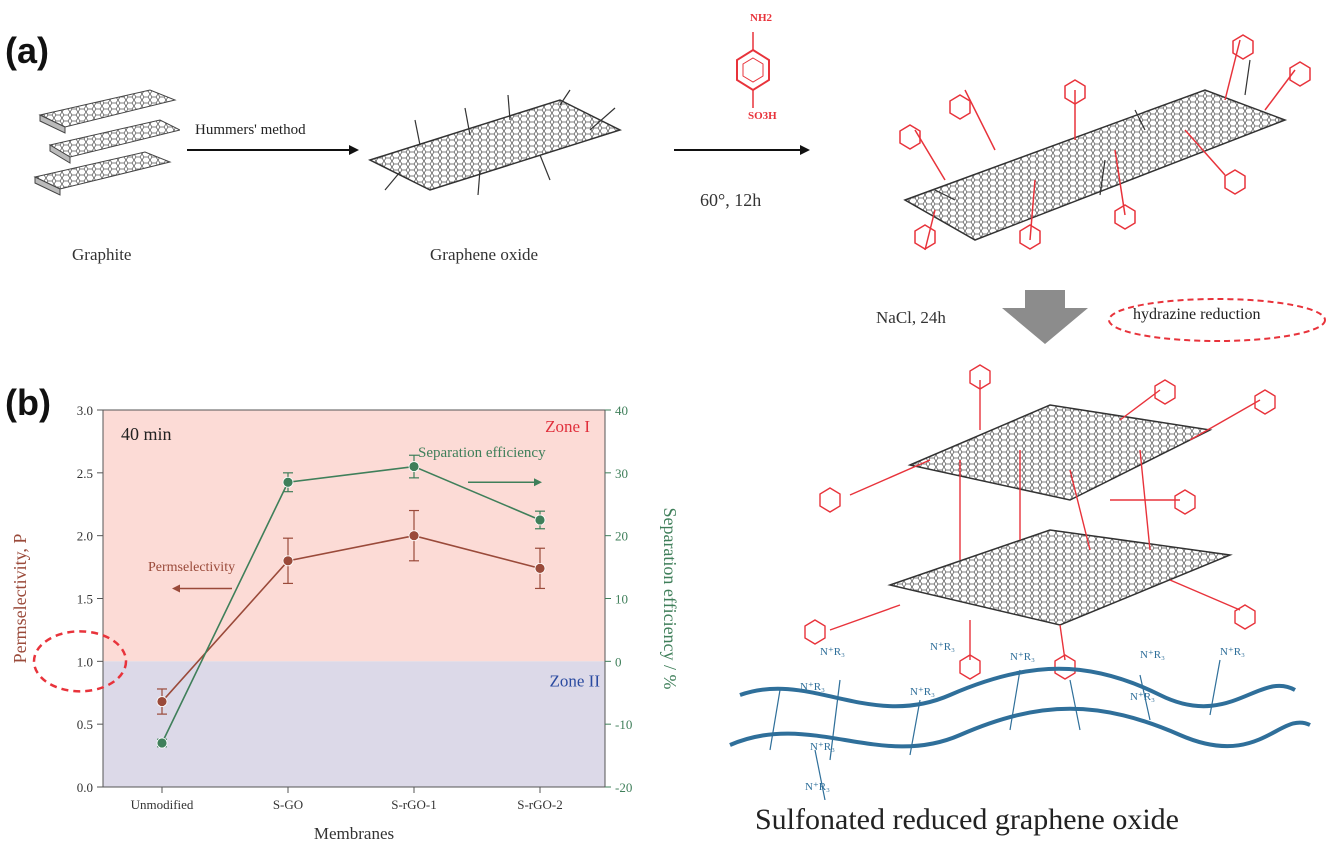 This screenshot has width=1332, height=847. Describe the element at coordinates (85, 410) in the screenshot. I see `y-left-tick-label: 3.0` at that location.